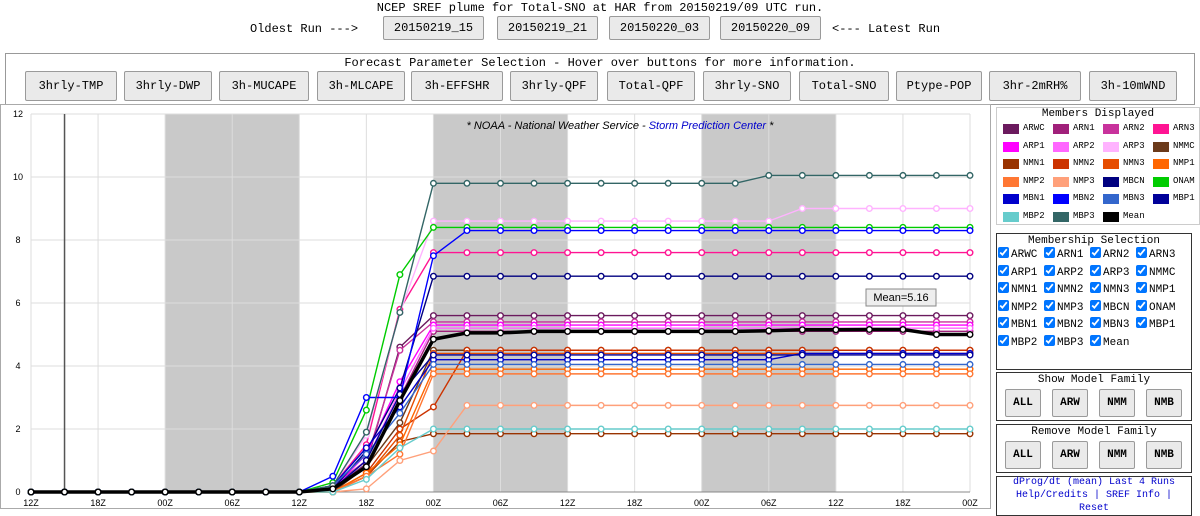  I want to click on tooltip-box, so click(901, 297).